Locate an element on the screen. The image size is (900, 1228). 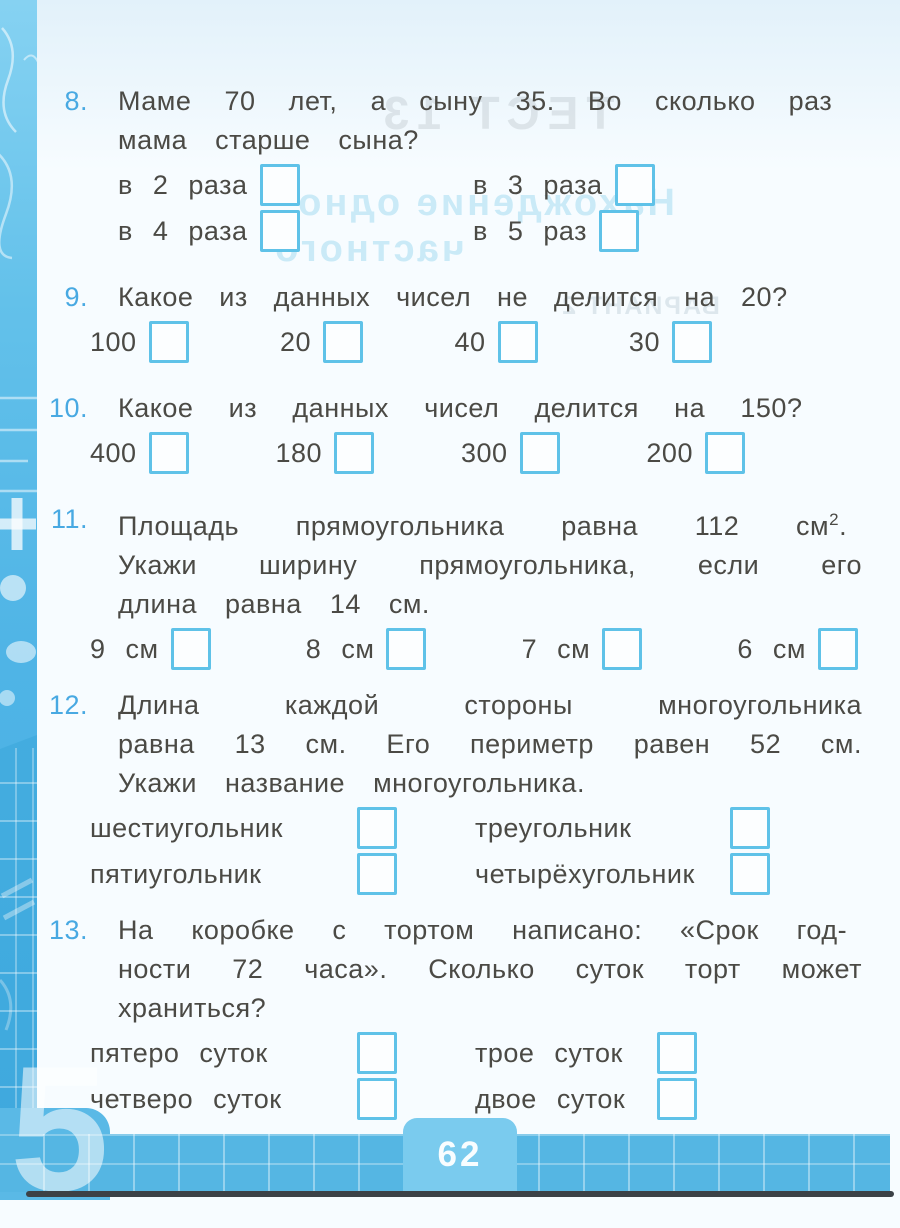
answer-option: 200 is located at coordinates (695, 453).